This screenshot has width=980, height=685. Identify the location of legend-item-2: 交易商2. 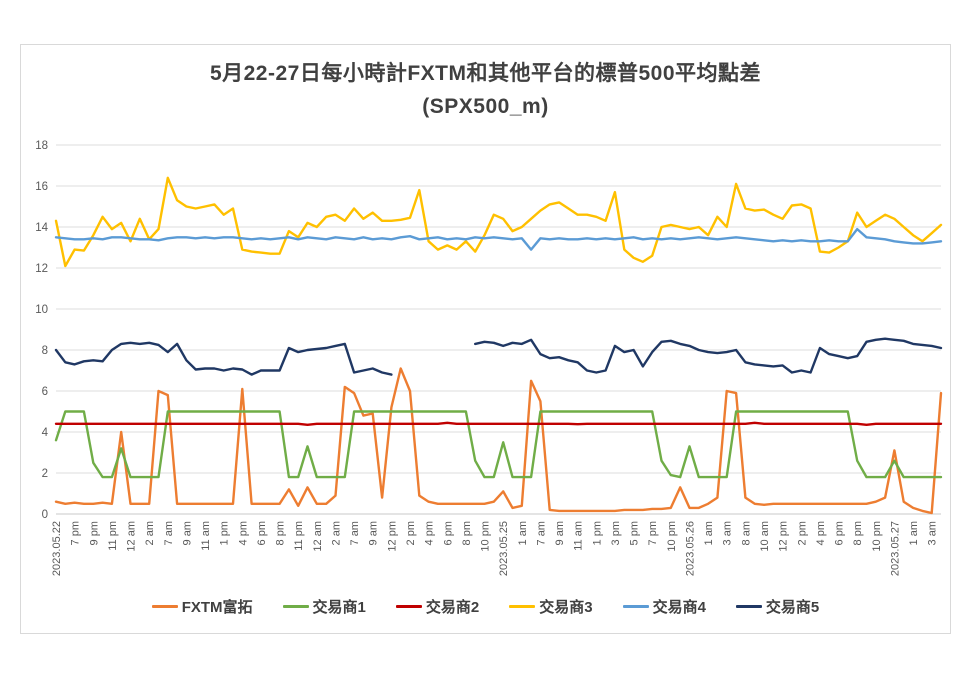
(437, 606).